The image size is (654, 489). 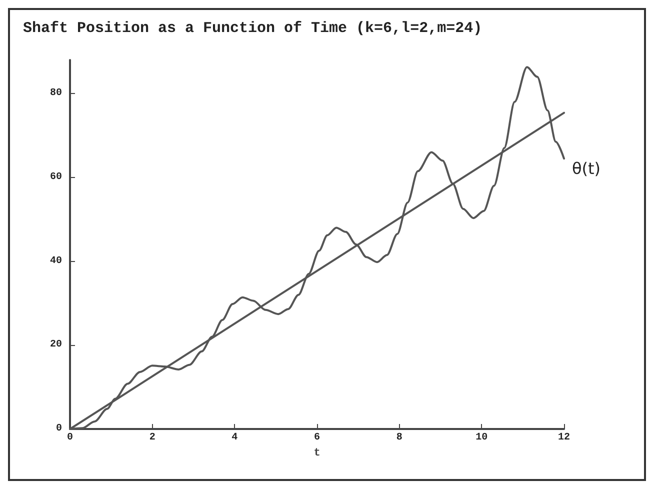 I want to click on y-tick-label: 0, so click(x=59, y=429).